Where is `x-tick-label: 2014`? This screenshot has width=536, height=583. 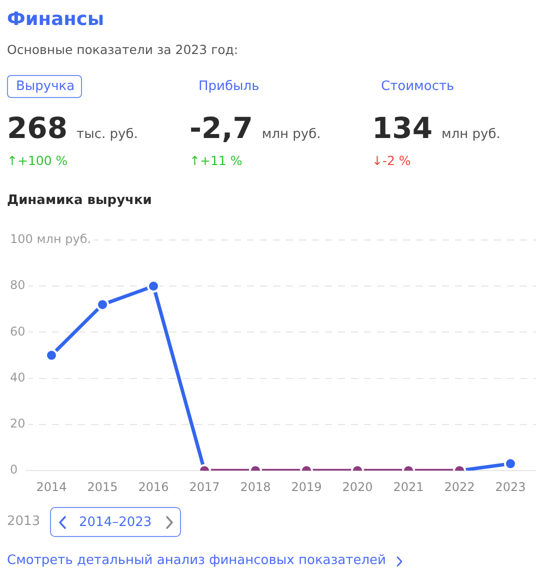 x-tick-label: 2014 is located at coordinates (51, 487).